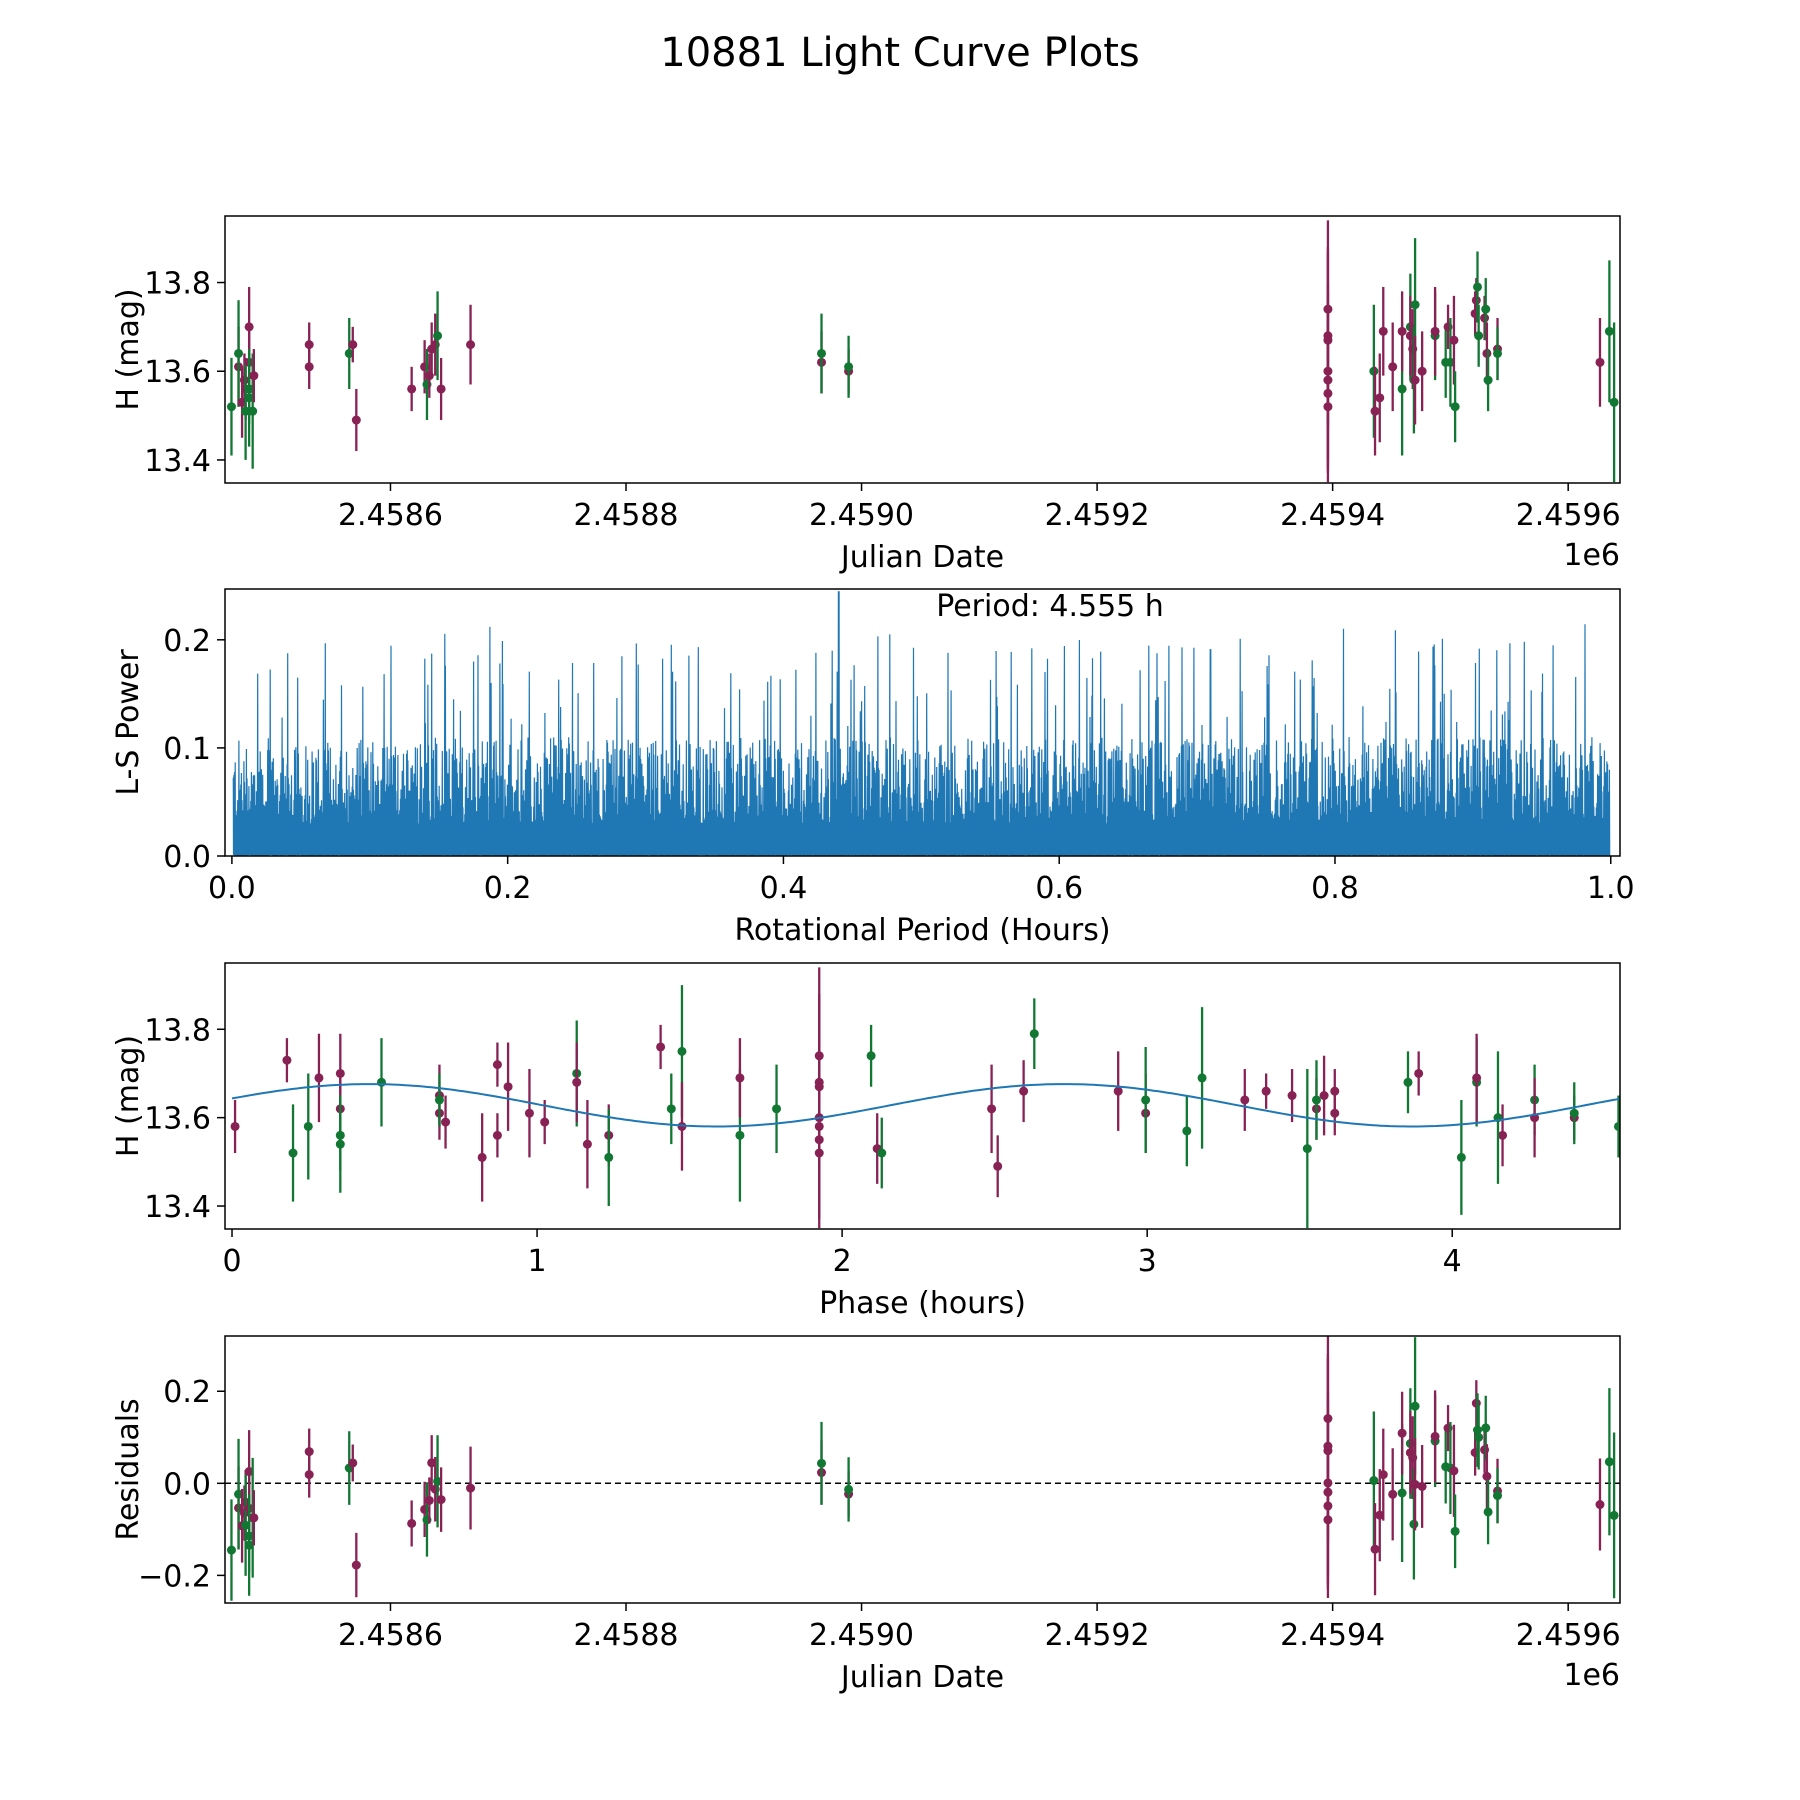 The width and height of the screenshot is (1800, 1800). I want to click on y-tick-label: 0.0, so click(187, 857).